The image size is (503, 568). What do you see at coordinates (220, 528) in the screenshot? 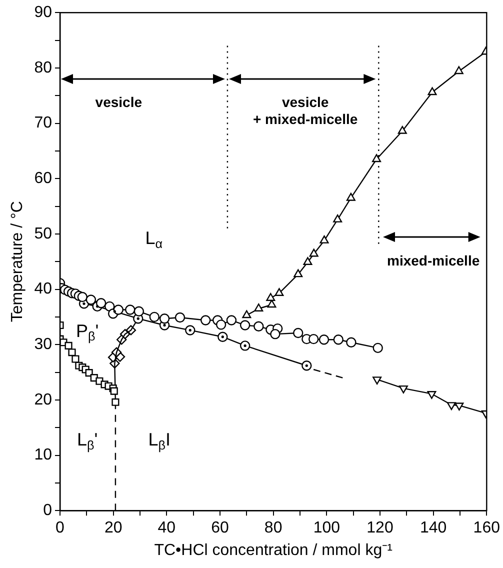
I see `x-tick-label: 60` at bounding box center [220, 528].